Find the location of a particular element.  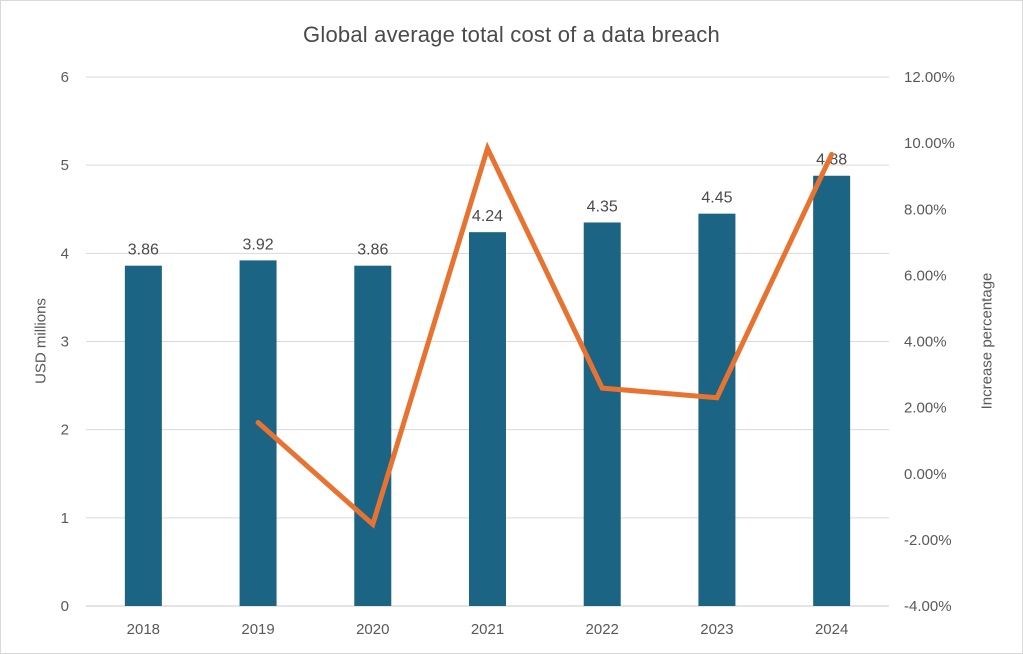

right-axis-tick: 2.00% is located at coordinates (925, 408).